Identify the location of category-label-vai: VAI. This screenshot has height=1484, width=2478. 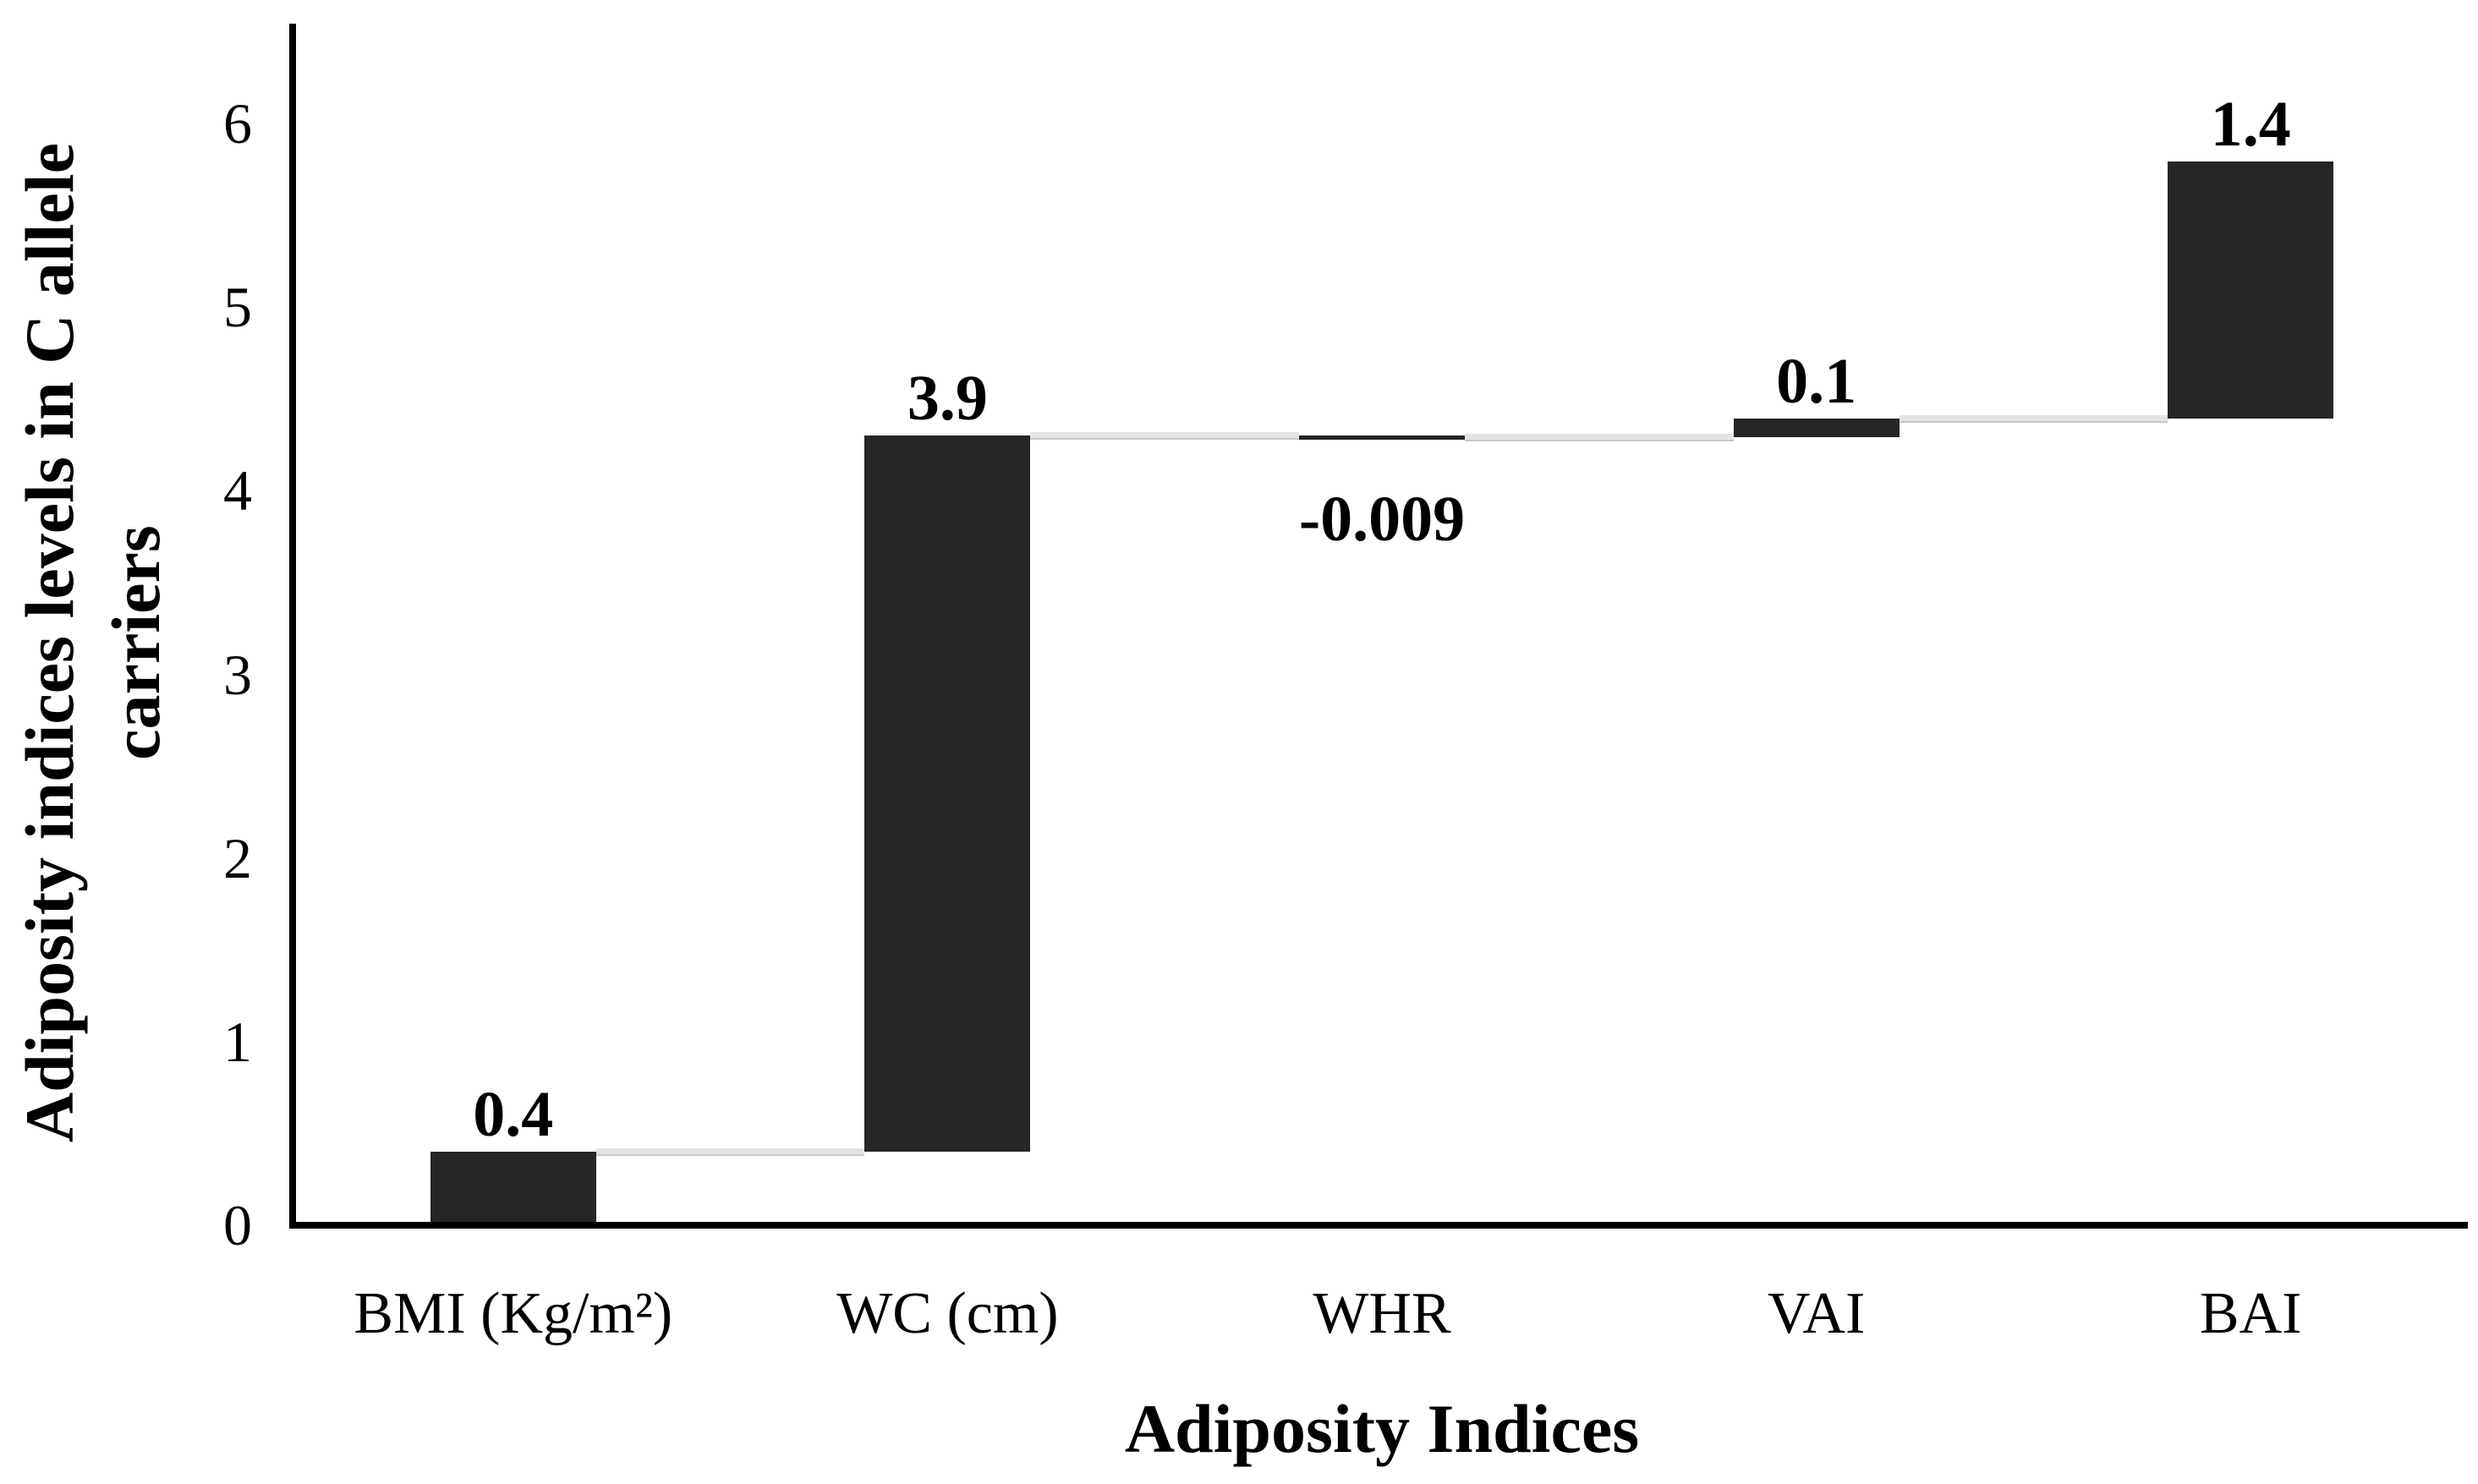
(1816, 1313).